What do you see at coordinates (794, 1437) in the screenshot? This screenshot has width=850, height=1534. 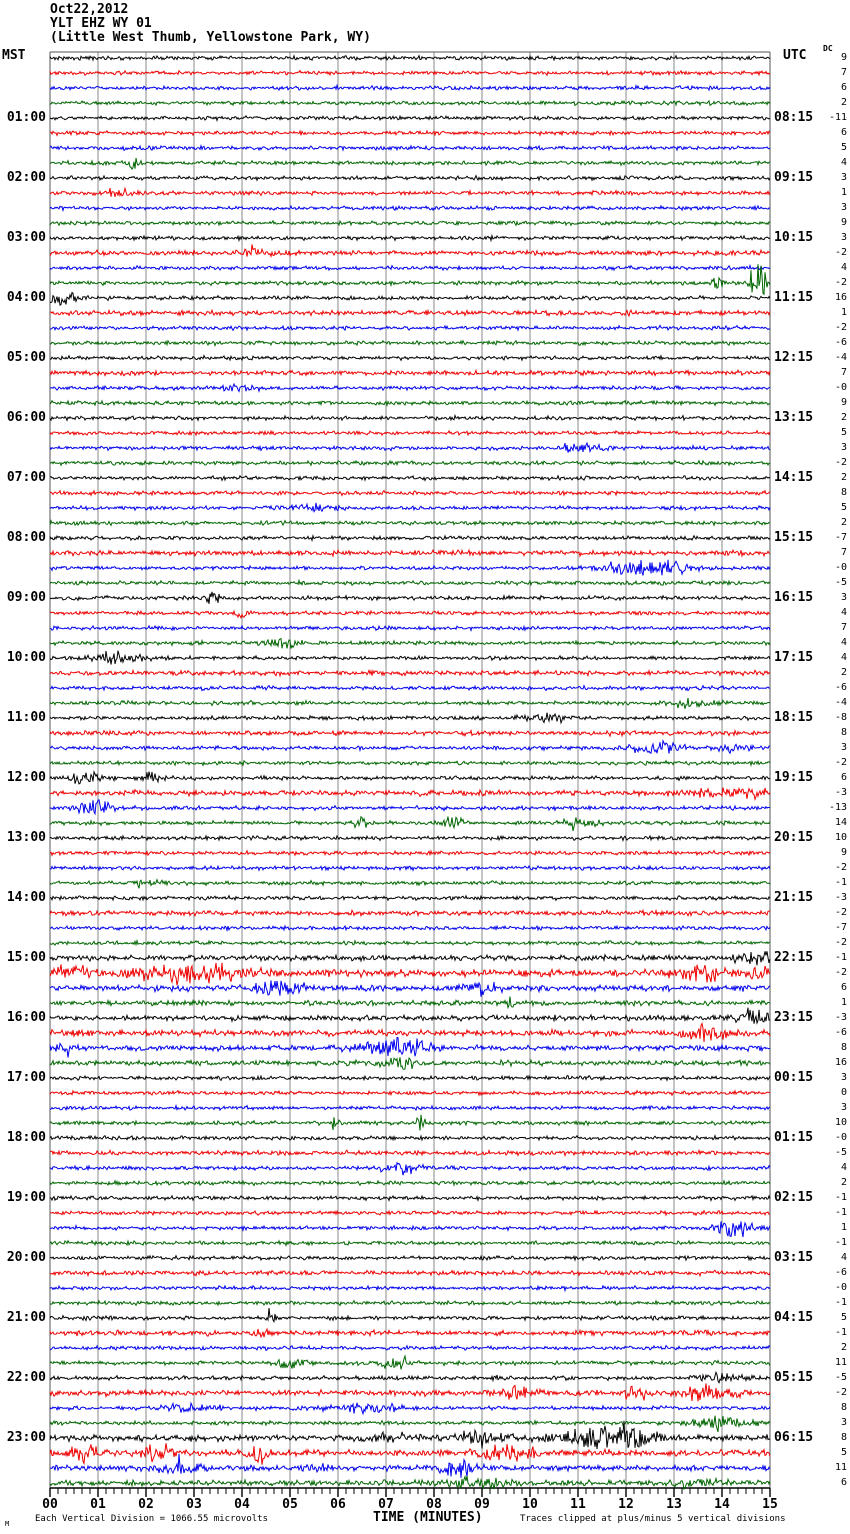 I see `utc-label: 06:15` at bounding box center [794, 1437].